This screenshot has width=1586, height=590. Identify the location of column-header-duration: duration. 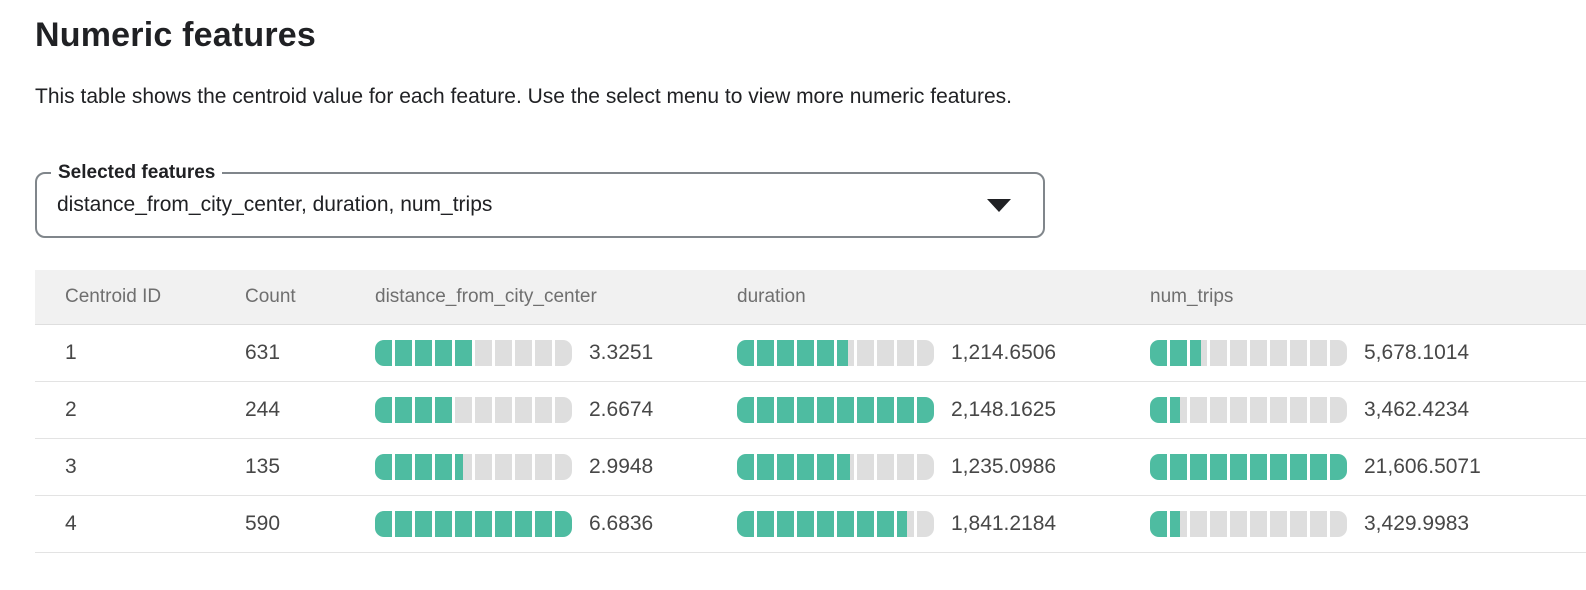
(771, 296).